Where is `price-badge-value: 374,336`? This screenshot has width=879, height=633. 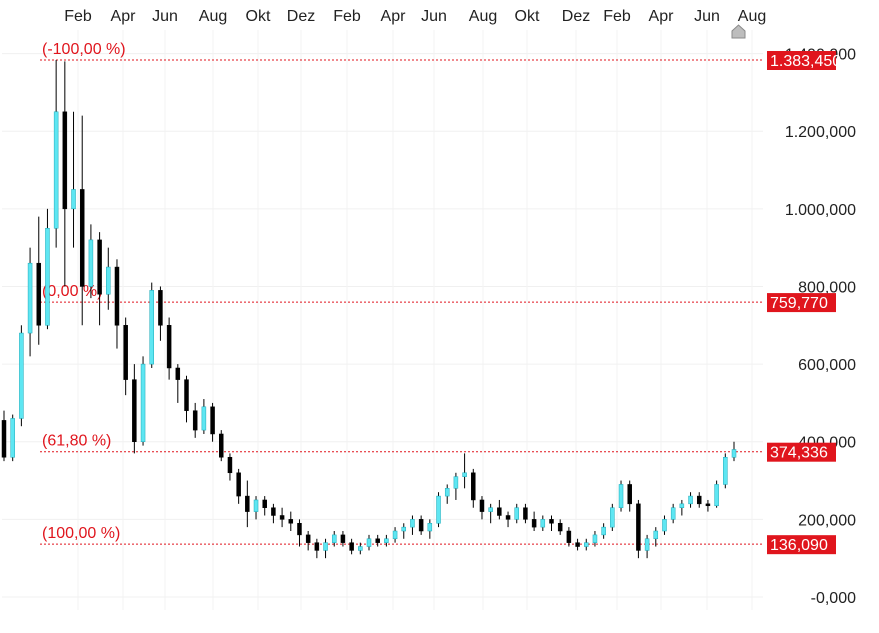
price-badge-value: 374,336 is located at coordinates (799, 453).